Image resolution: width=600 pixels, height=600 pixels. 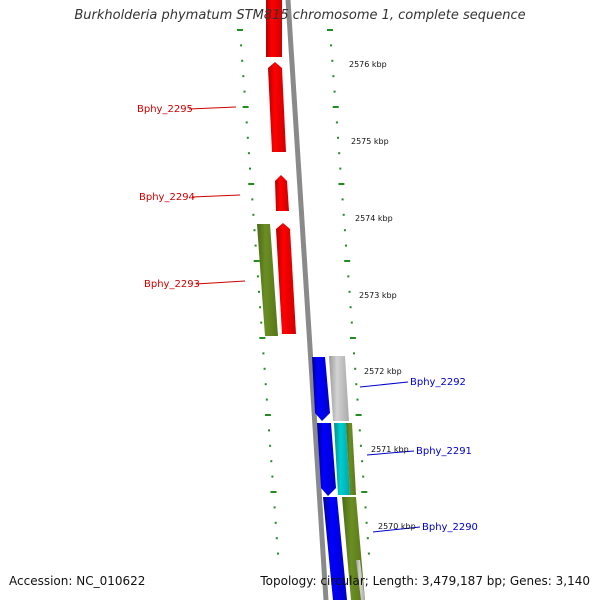 What do you see at coordinates (335, 548) in the screenshot?
I see `gene-bphy-2290-arrow` at bounding box center [335, 548].